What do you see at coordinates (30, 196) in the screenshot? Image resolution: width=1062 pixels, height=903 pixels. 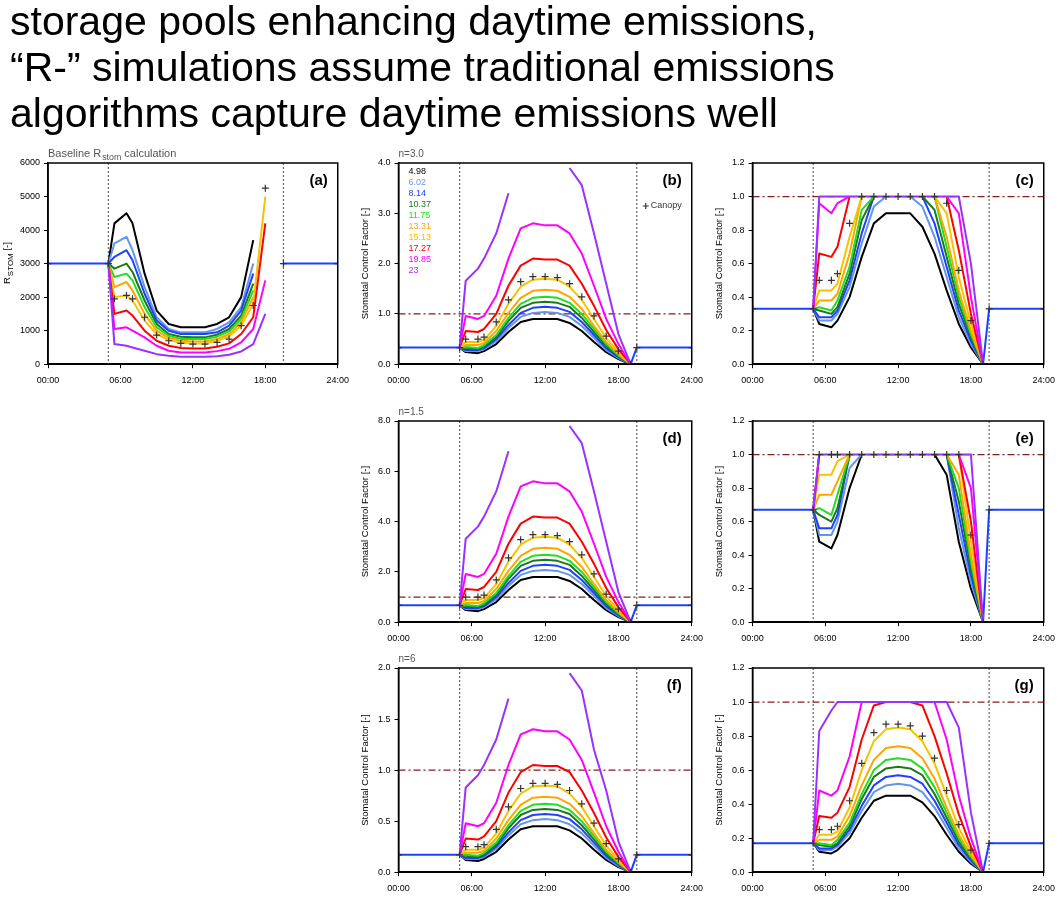 I see `y-tick-label: 5000` at bounding box center [30, 196].